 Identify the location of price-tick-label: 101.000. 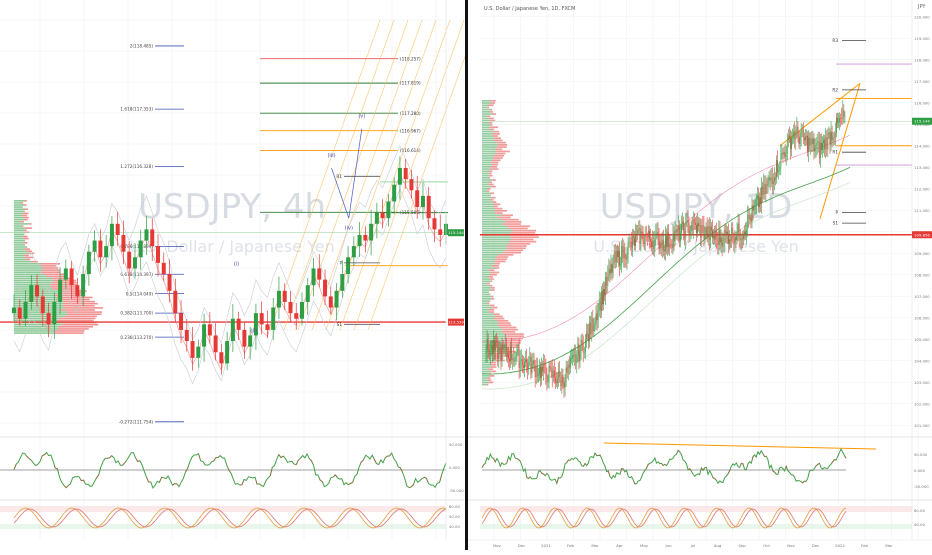
(922, 425).